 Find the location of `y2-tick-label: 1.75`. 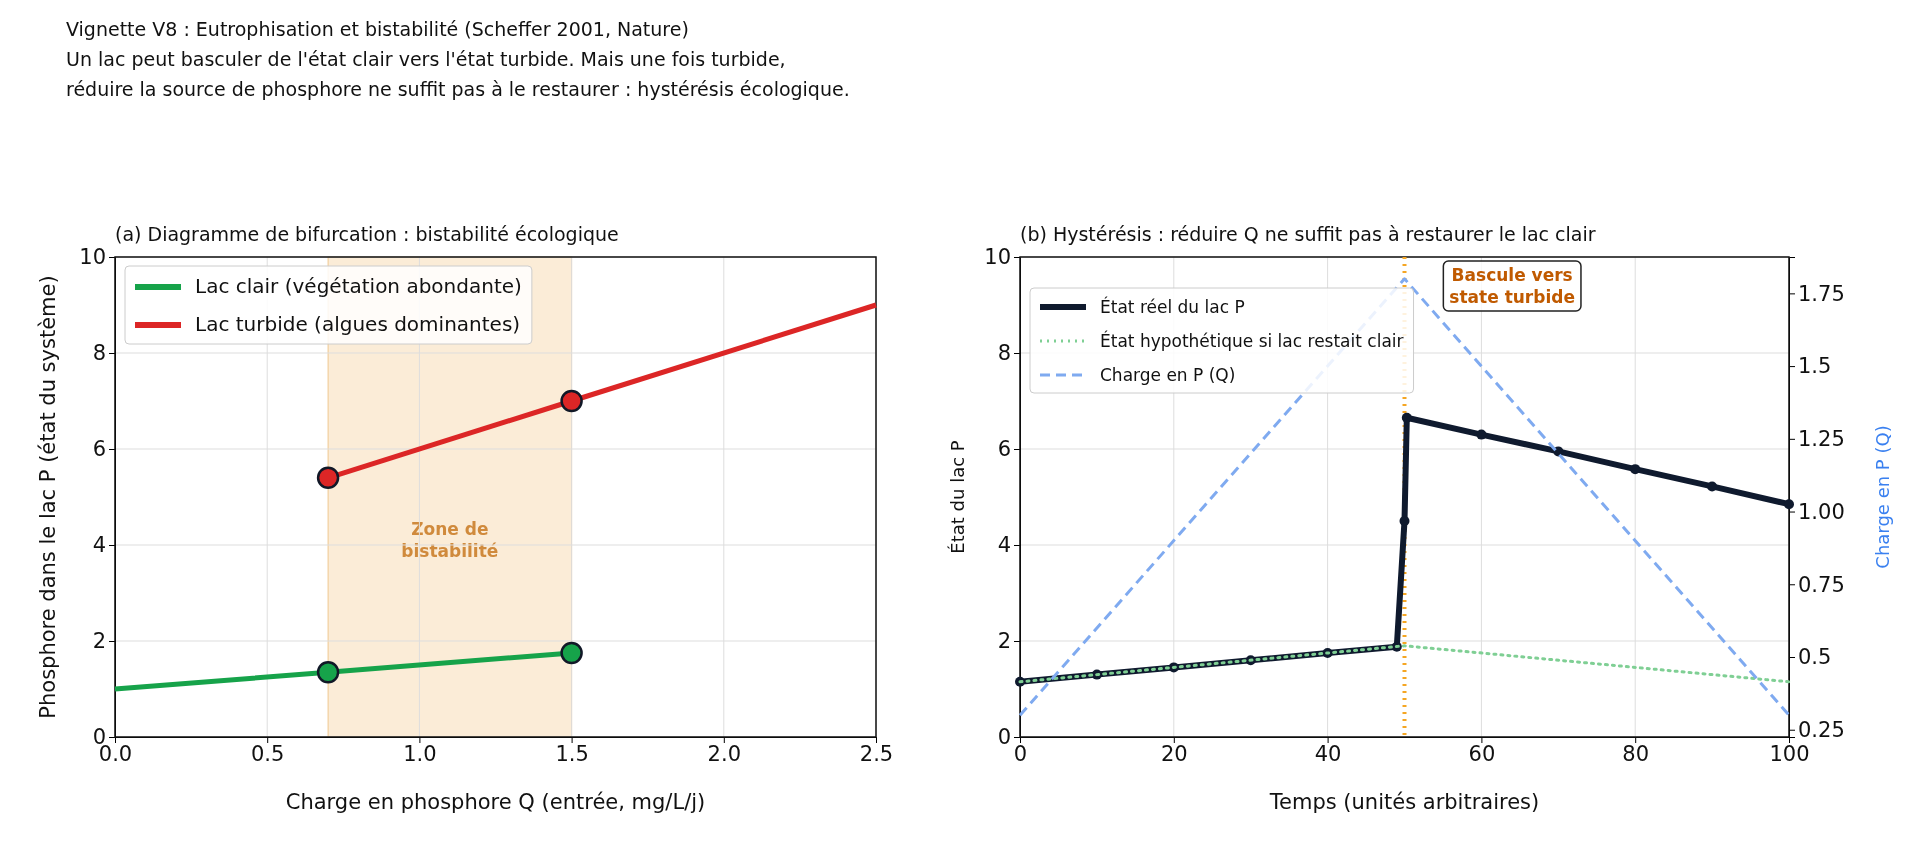

y2-tick-label: 1.75 is located at coordinates (1821, 293).